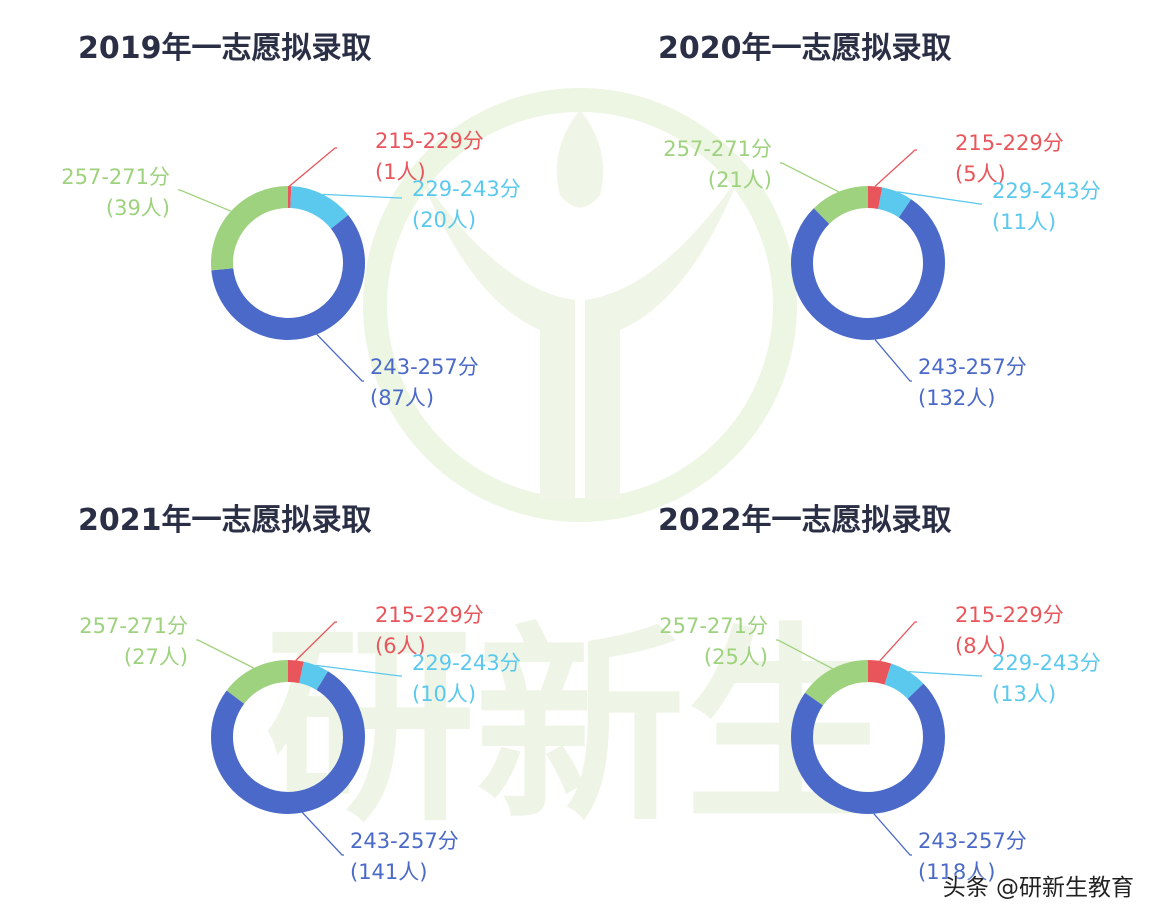 The image size is (1158, 920). What do you see at coordinates (805, 48) in the screenshot?
I see `chart-title: 2020年一志愿拟录取` at bounding box center [805, 48].